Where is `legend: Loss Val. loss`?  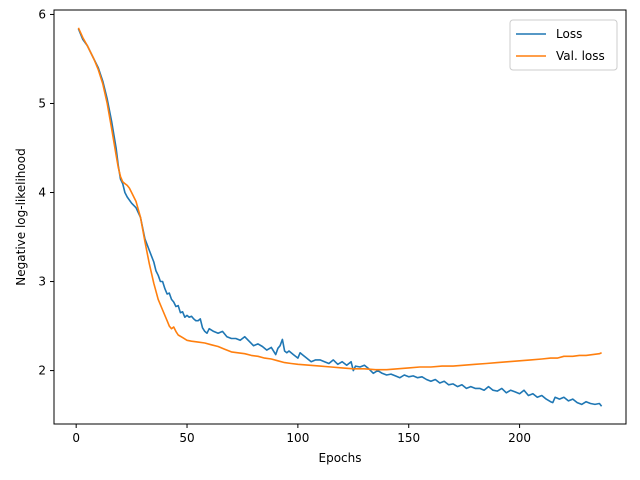
legend: Loss Val. loss is located at coordinates (563, 45).